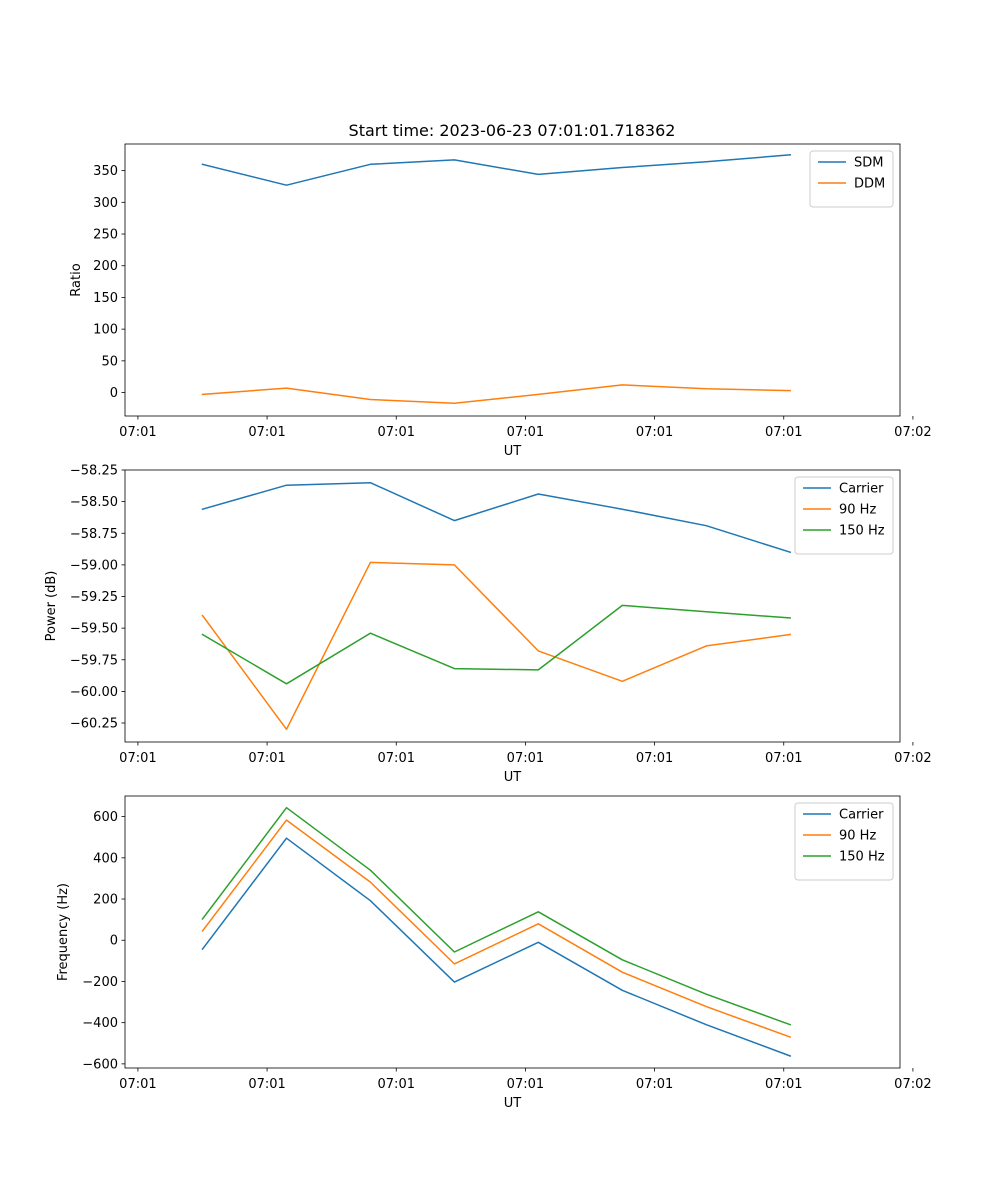 This screenshot has height=1200, width=1000. I want to click on y-tick-label: −60.25, so click(94, 724).